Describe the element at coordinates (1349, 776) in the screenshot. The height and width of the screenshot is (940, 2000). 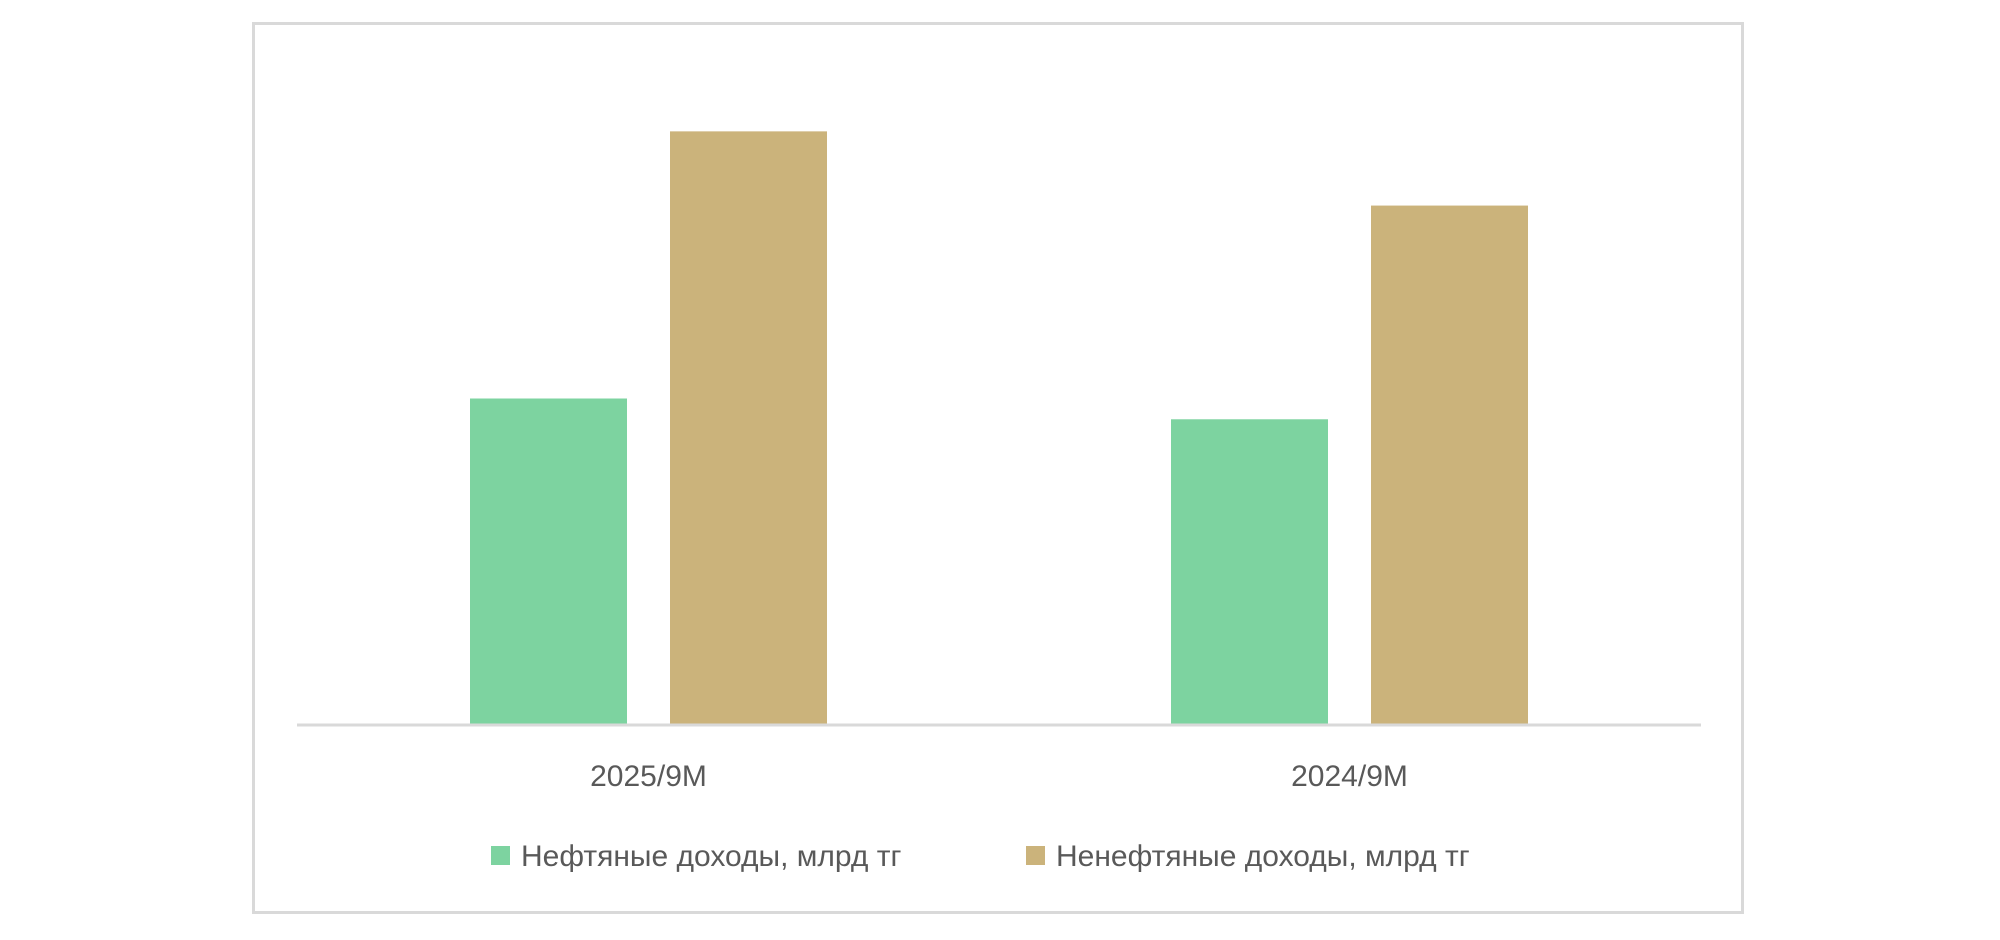
I see `category-label: 2024/9M` at that location.